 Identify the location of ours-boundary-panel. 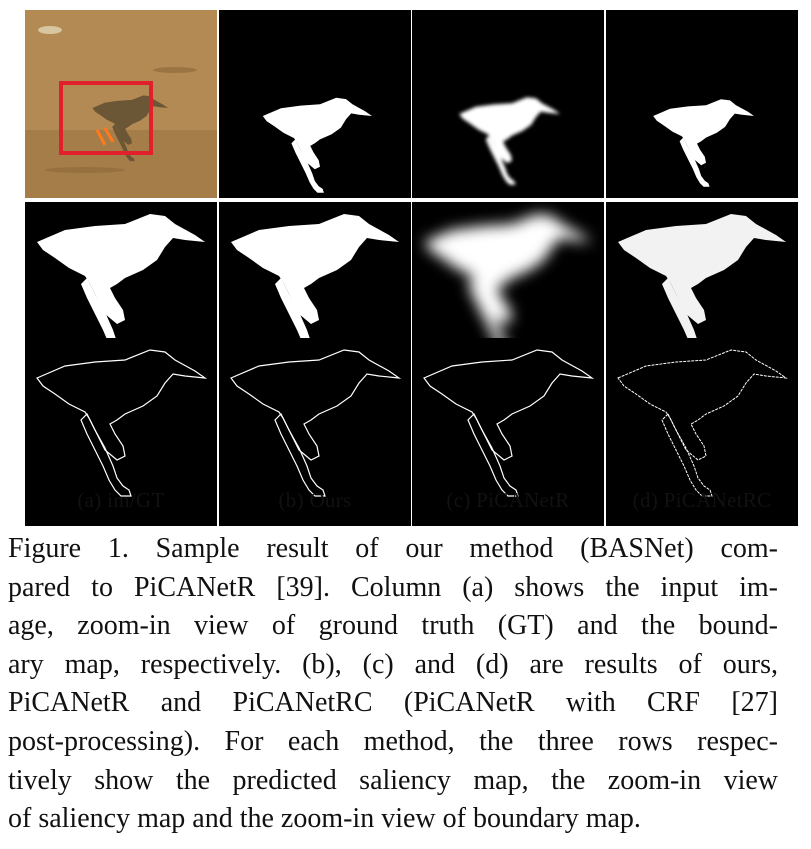
(315, 432).